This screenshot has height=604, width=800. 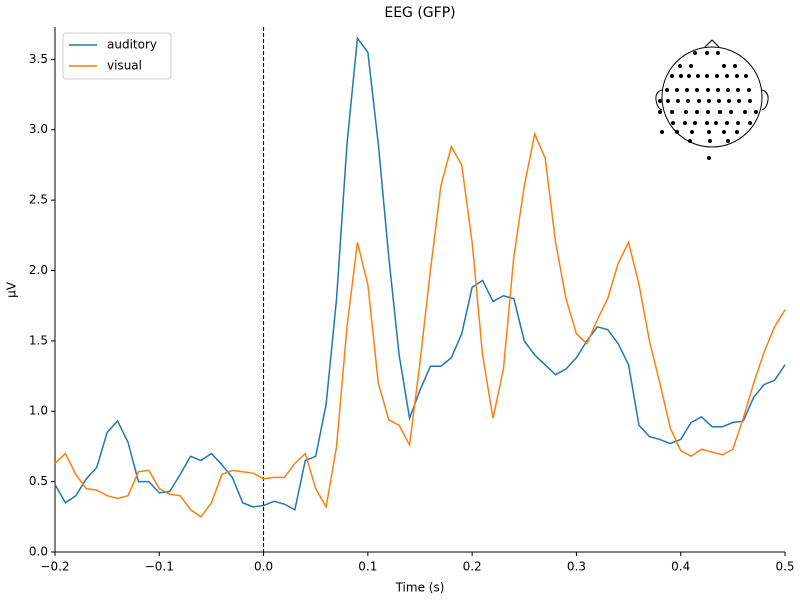 I want to click on head-inset, so click(x=712, y=99).